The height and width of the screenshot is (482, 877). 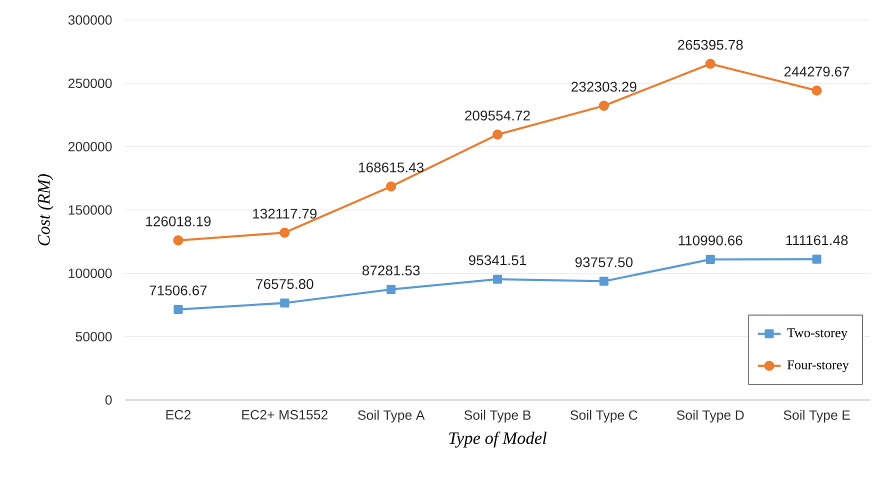 I want to click on x-tick-label: Soil Type B, so click(x=497, y=416).